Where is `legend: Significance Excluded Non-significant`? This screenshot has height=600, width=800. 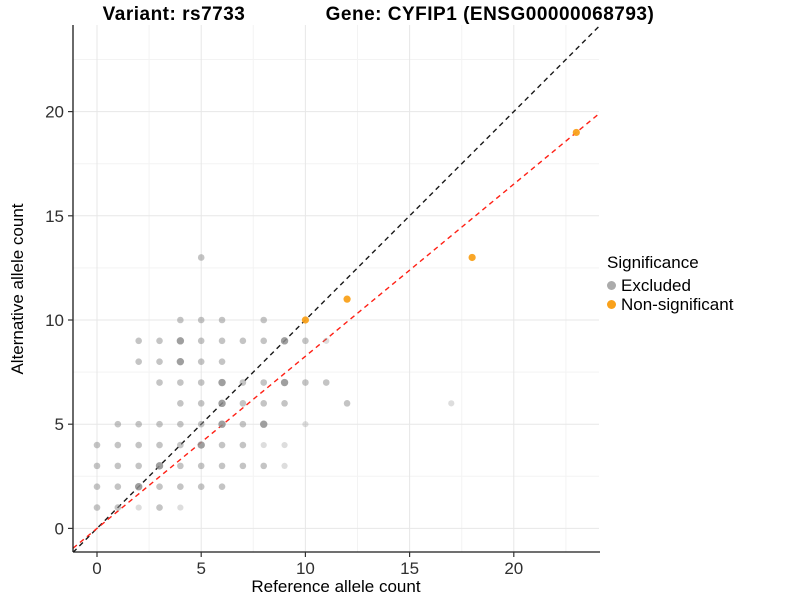 legend: Significance Excluded Non-significant is located at coordinates (670, 283).